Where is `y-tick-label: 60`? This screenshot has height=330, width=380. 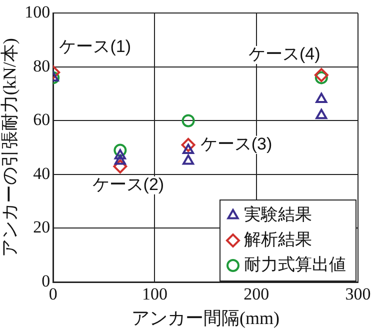 y-tick-label: 60 is located at coordinates (41, 120).